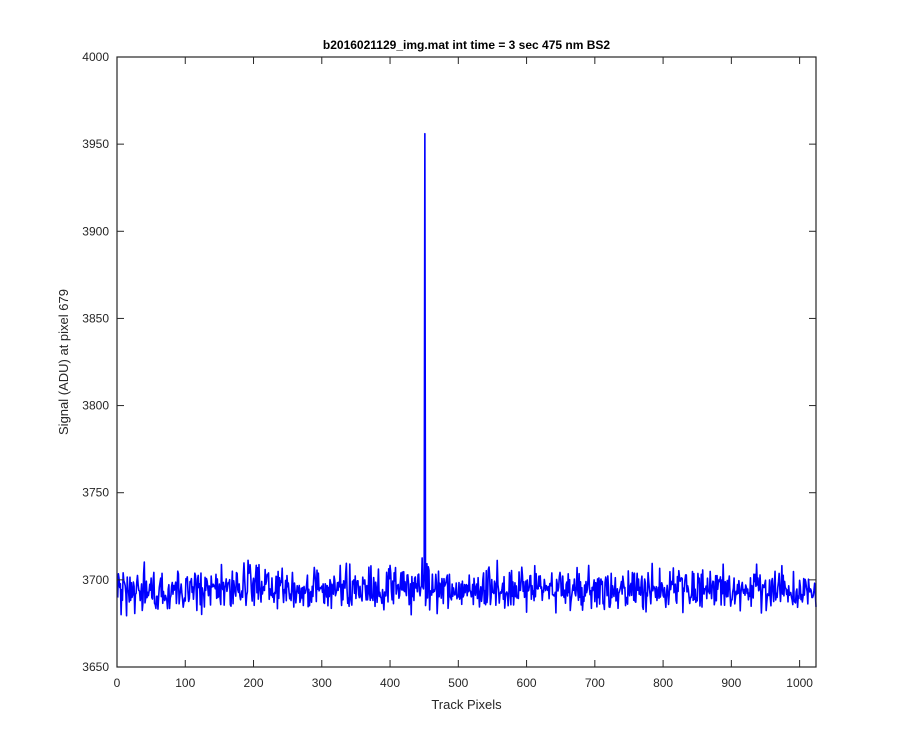 The image size is (900, 750). I want to click on x-tick-label: 800, so click(663, 683).